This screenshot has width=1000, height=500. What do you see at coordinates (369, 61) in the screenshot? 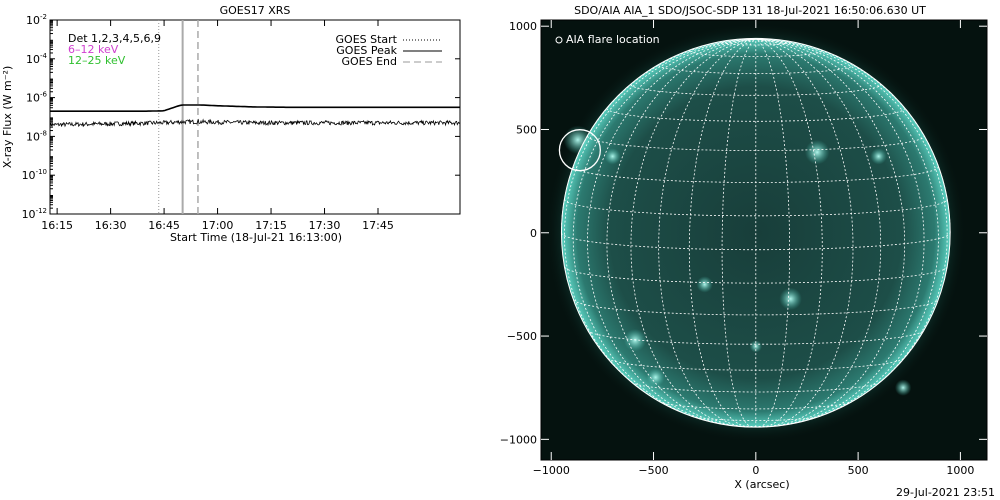
I see `legend-goes-end: GOES End` at bounding box center [369, 61].